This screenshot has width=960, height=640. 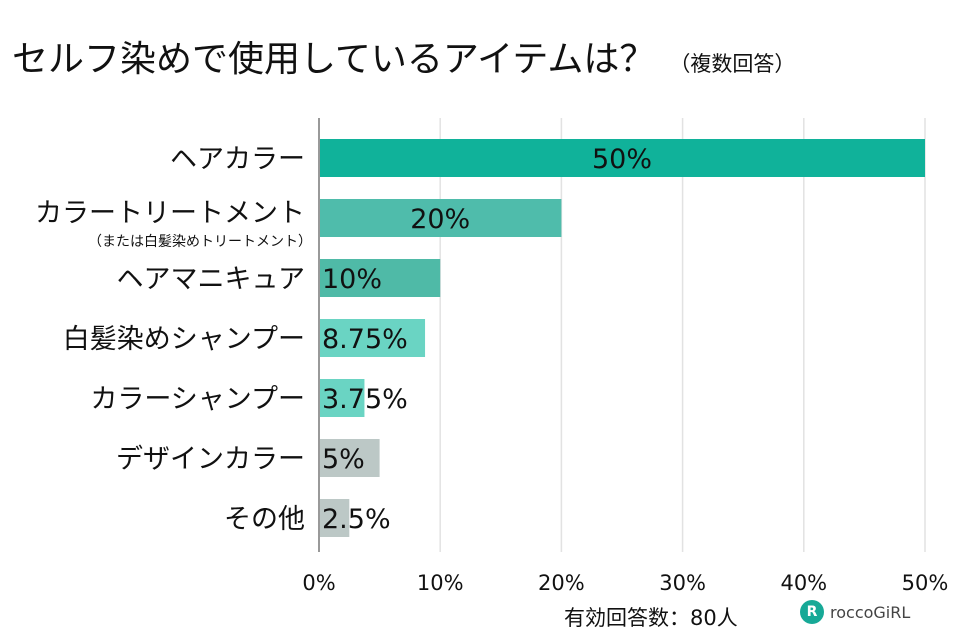 I want to click on data-label: 20%, so click(x=440, y=219).